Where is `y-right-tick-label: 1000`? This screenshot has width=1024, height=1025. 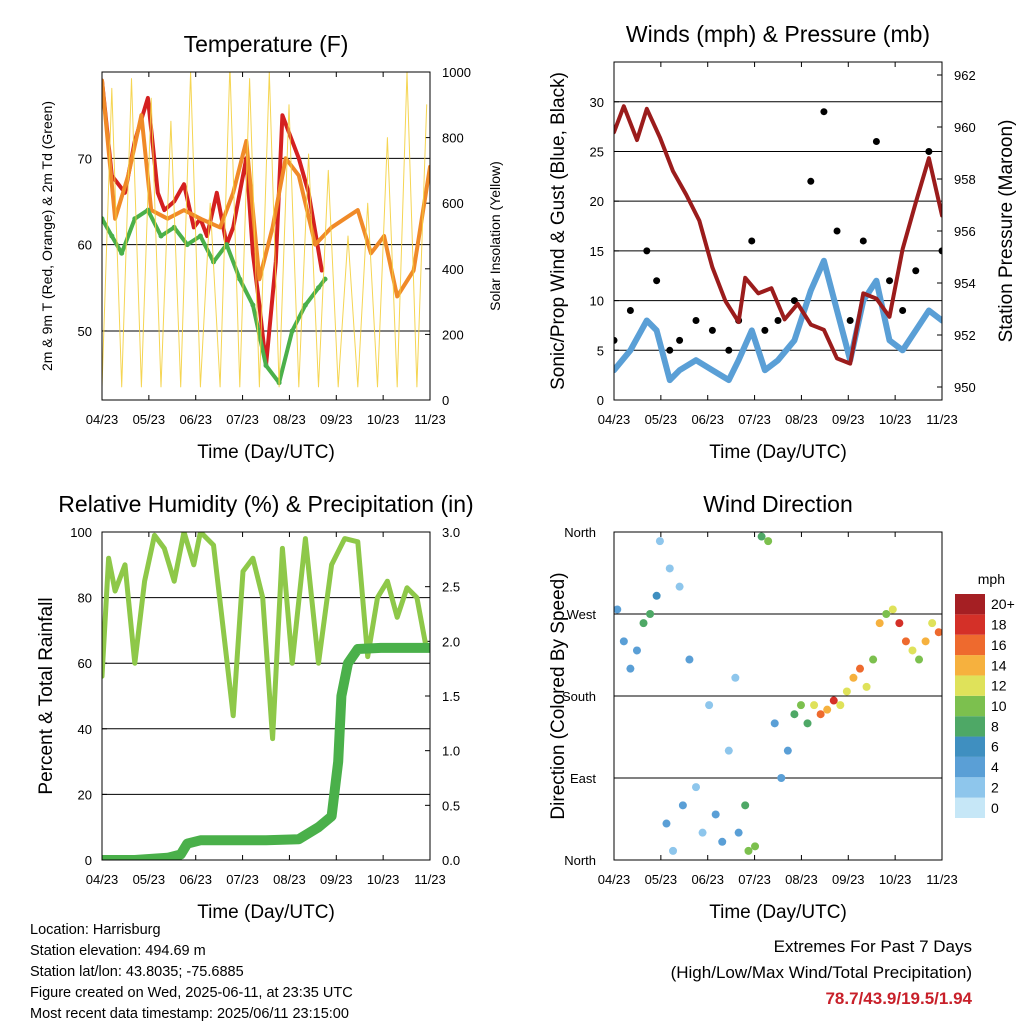 y-right-tick-label: 1000 is located at coordinates (456, 72).